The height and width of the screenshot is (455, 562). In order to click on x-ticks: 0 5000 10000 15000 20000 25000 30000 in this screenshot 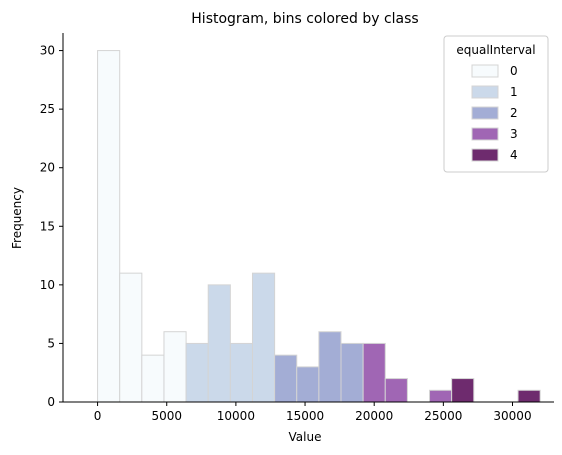, I will do `click(313, 412)`.